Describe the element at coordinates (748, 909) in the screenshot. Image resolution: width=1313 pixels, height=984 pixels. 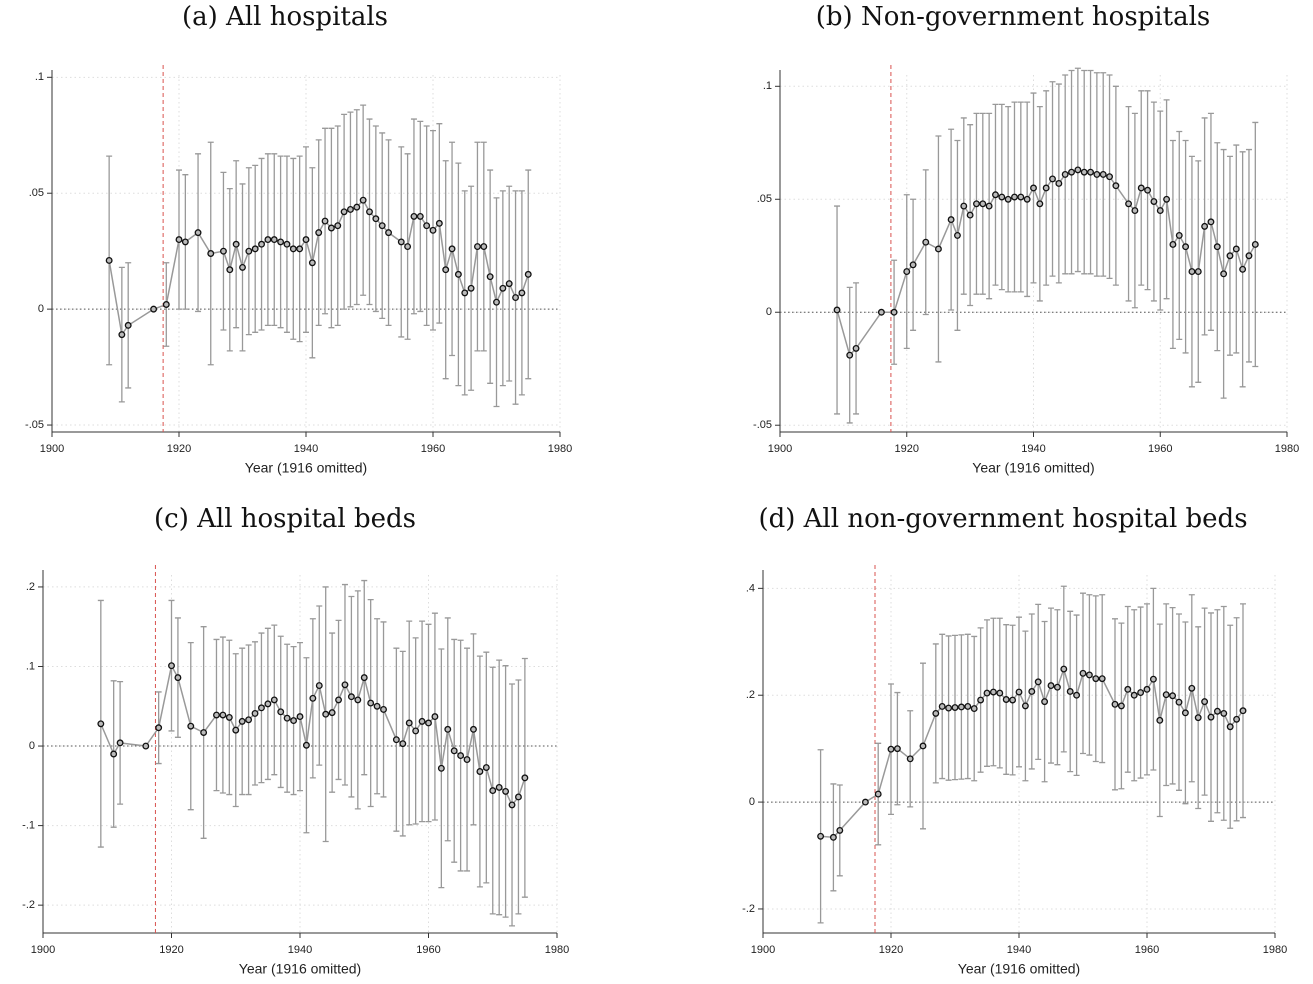
I see `y-tick-label: -.2` at that location.